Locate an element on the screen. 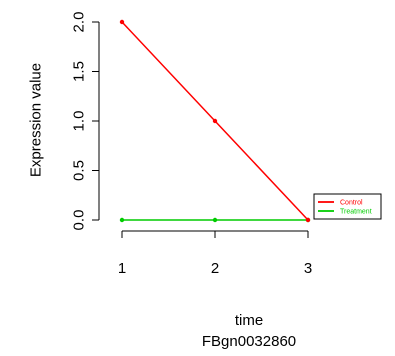  legend-box is located at coordinates (347, 206).